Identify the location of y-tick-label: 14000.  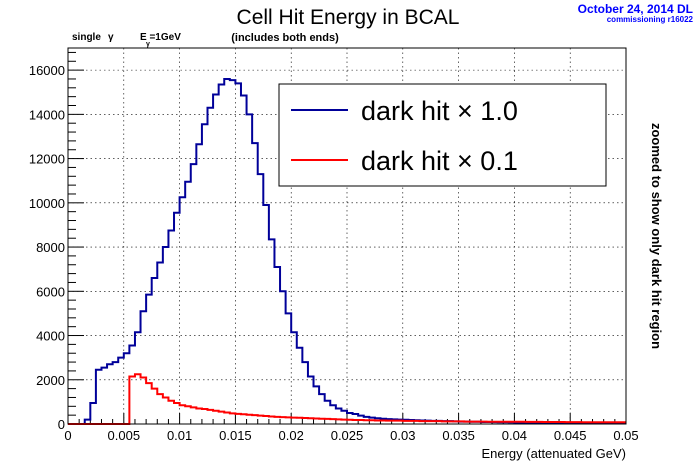
(47, 114).